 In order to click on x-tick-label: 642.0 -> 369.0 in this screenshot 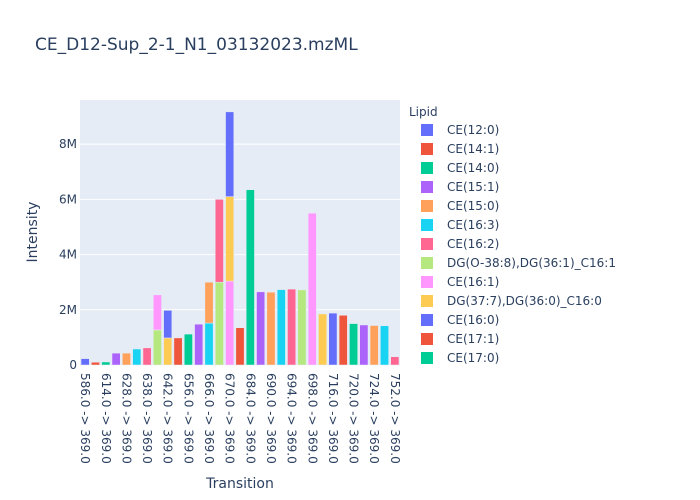, I will do `click(168, 418)`.